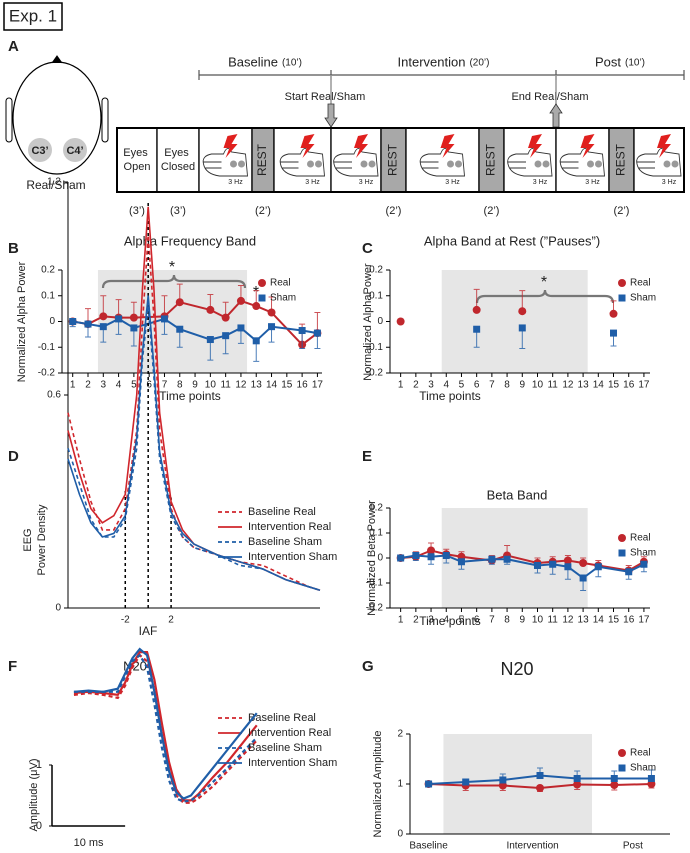  I want to click on y-axis-label: Normalized Beta Power, so click(372, 558).